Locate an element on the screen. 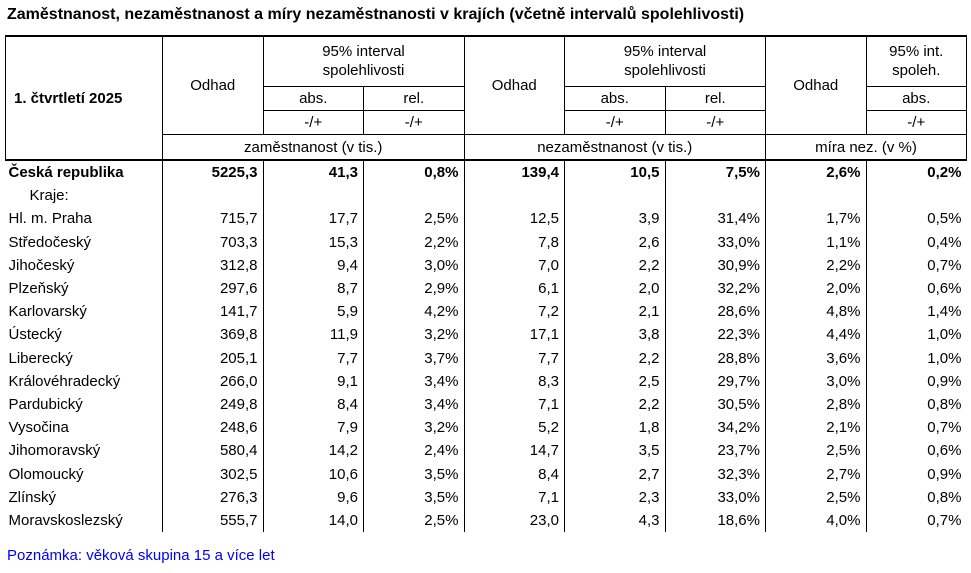 The image size is (971, 573). value-cell: 23,7% is located at coordinates (715, 451).